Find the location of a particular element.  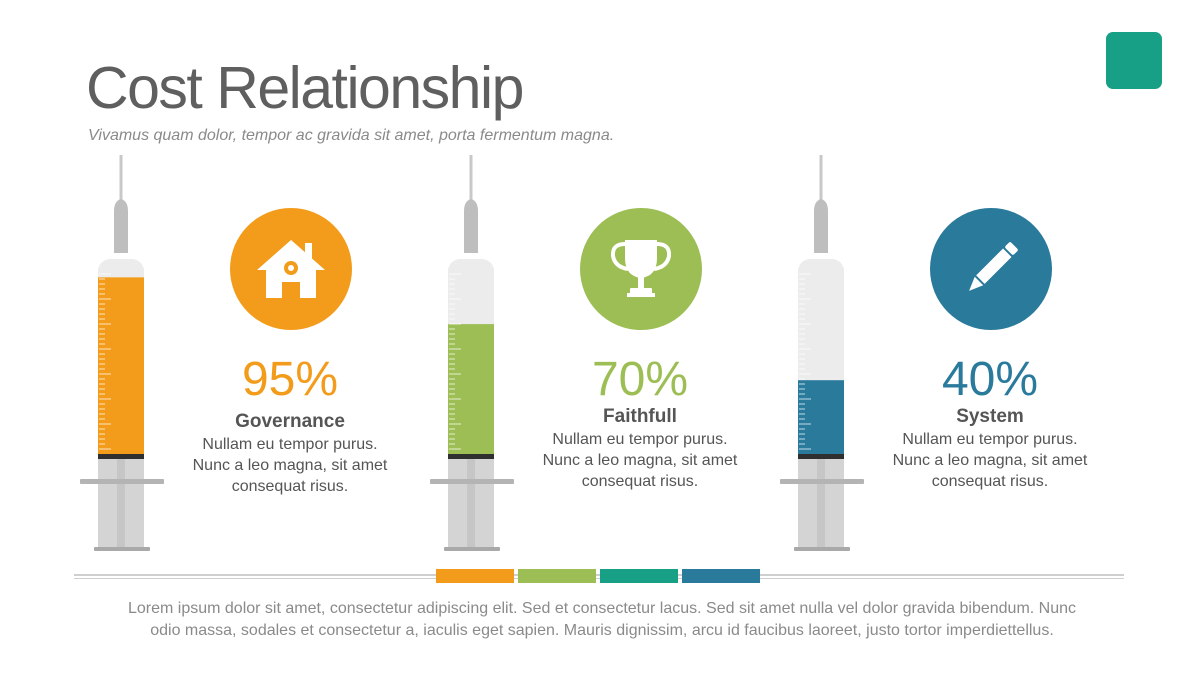

percent-governance: 95% is located at coordinates (290, 379).